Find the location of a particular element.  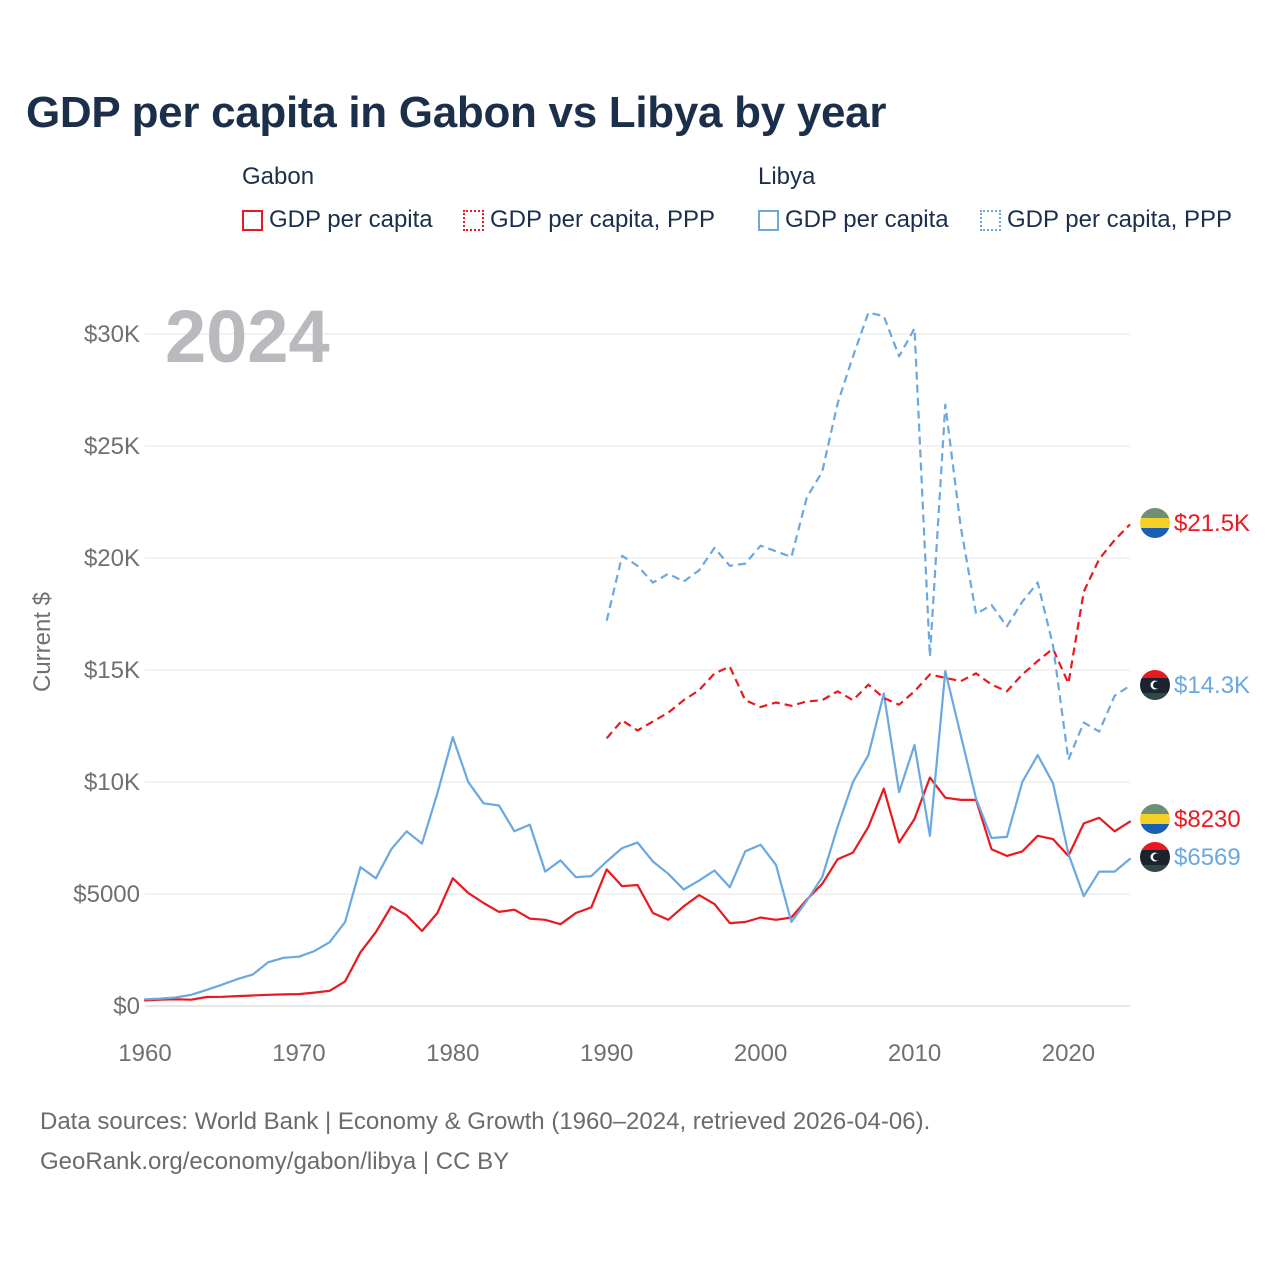

legend-group-gabon: Gabon is located at coordinates (278, 176).